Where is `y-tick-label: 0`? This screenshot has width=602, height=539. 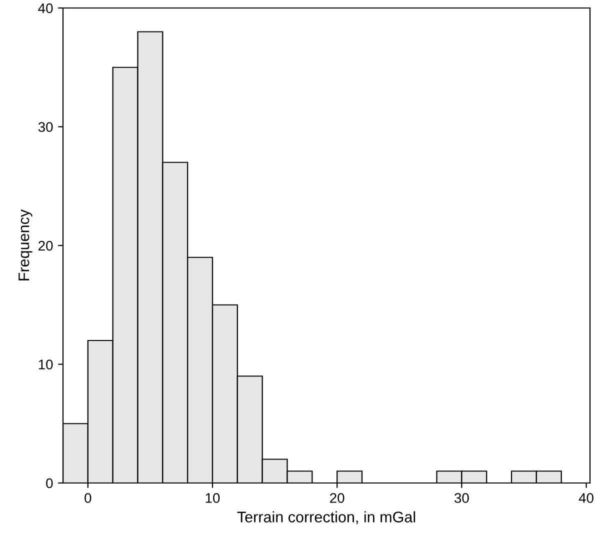 y-tick-label: 0 is located at coordinates (49, 483).